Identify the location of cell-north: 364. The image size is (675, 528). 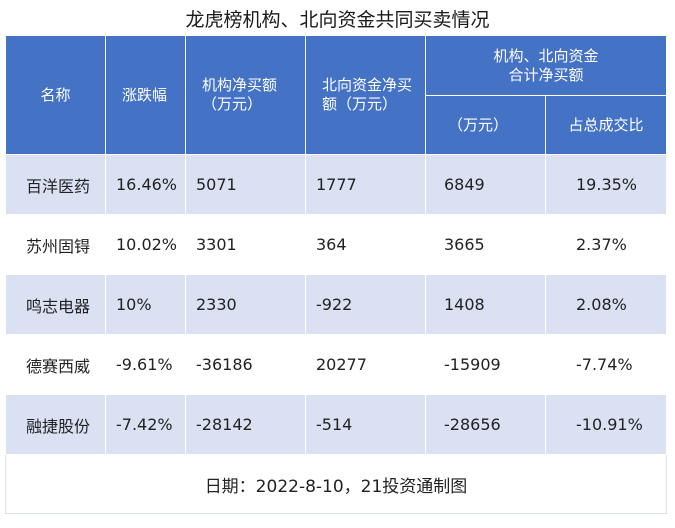
(365, 244).